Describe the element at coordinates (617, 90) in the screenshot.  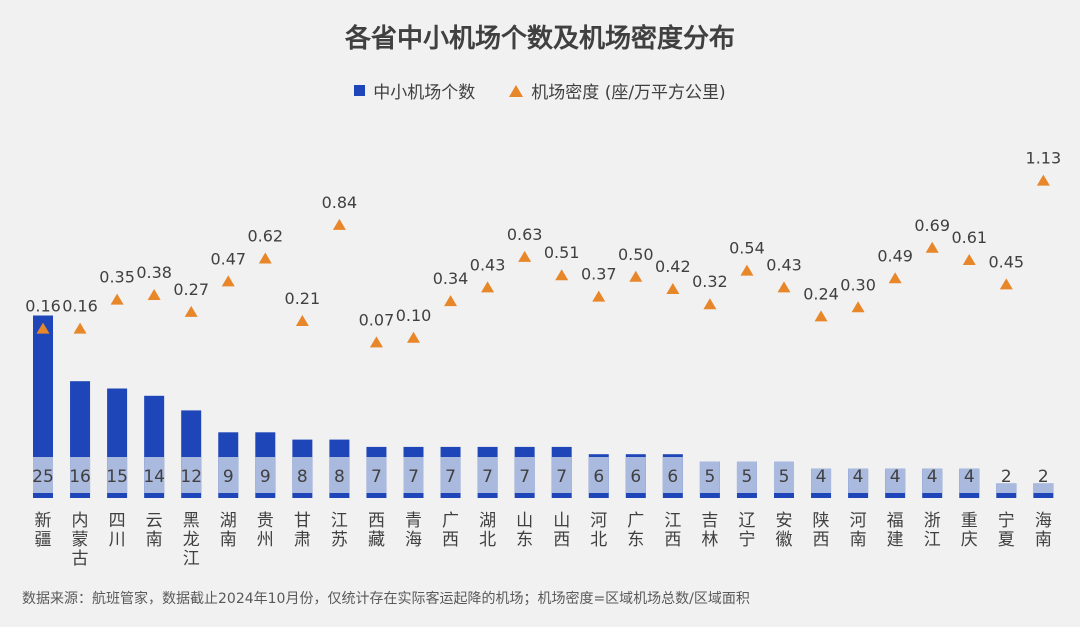
I see `legend-item-density: 机场密度 (座/万平方公里)` at that location.